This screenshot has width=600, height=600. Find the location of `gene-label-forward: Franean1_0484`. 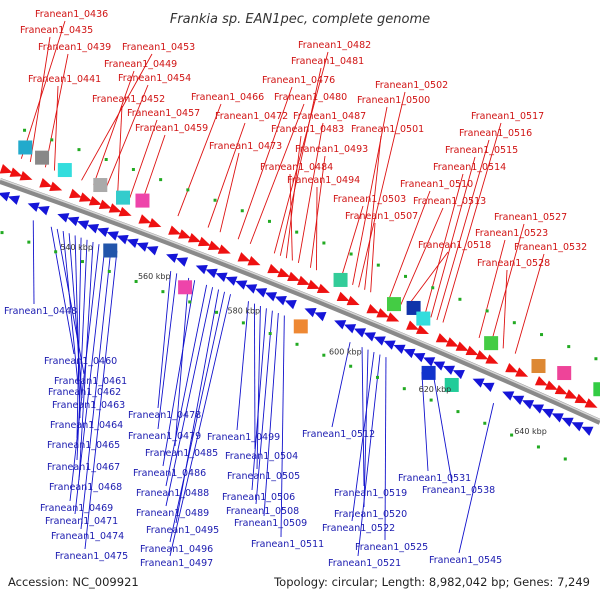

gene-label-forward: Franean1_0484 is located at coordinates (296, 167).